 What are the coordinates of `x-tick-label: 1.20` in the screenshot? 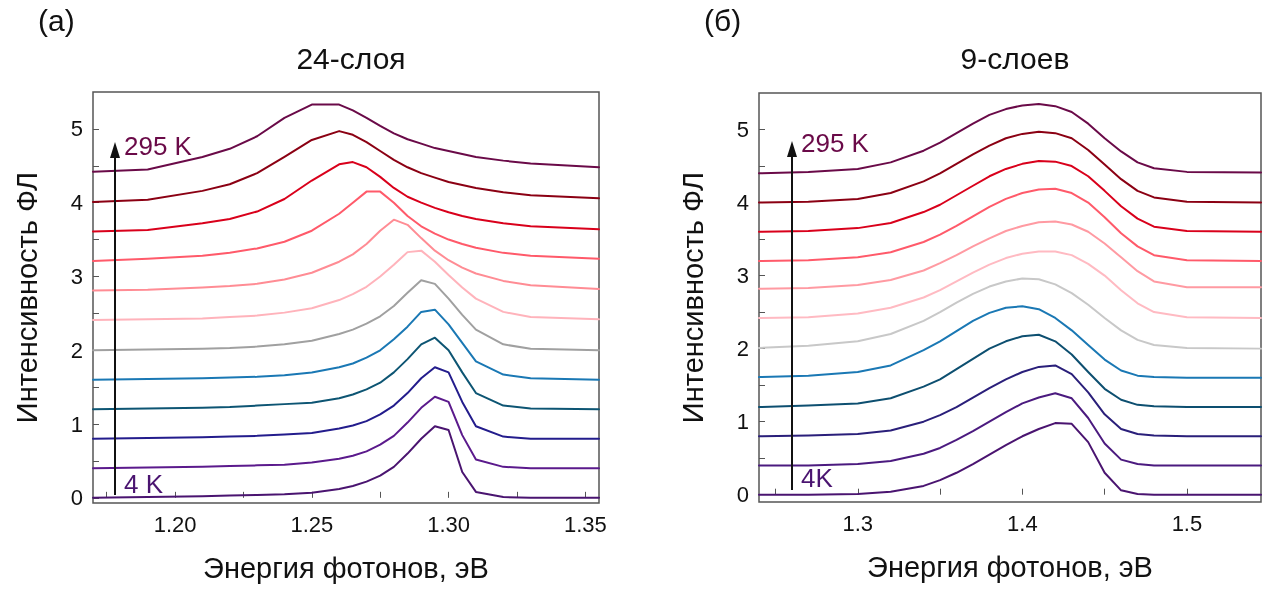 It's located at (175, 524).